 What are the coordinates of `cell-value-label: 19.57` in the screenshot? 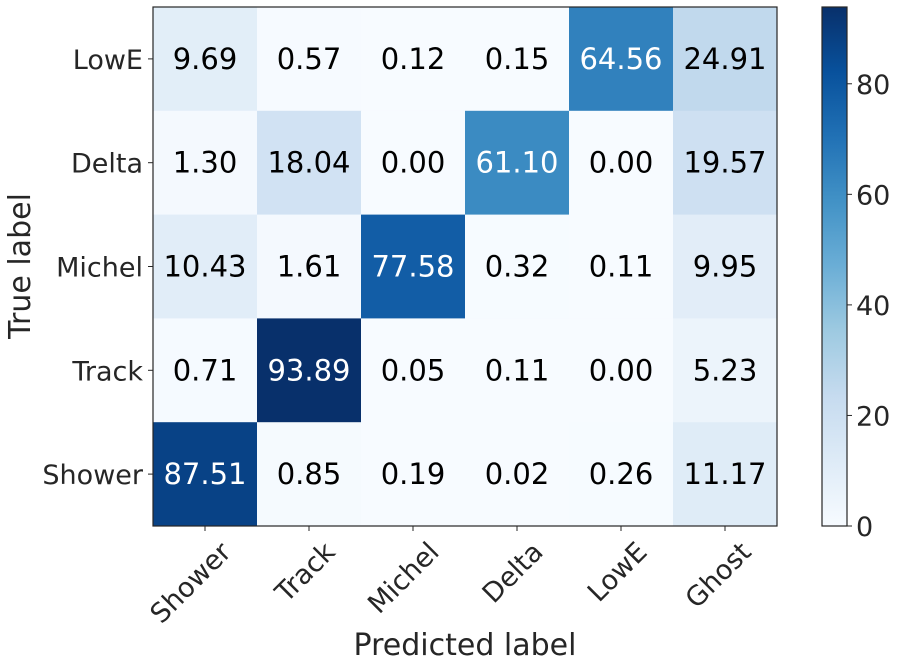 It's located at (724, 163).